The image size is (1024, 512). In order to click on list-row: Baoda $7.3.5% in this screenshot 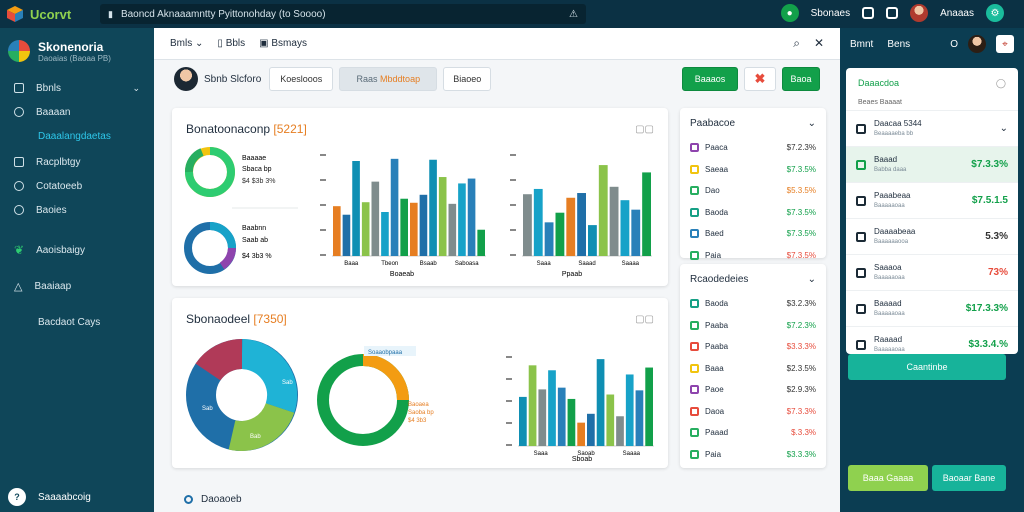, I will do `click(753, 213)`.